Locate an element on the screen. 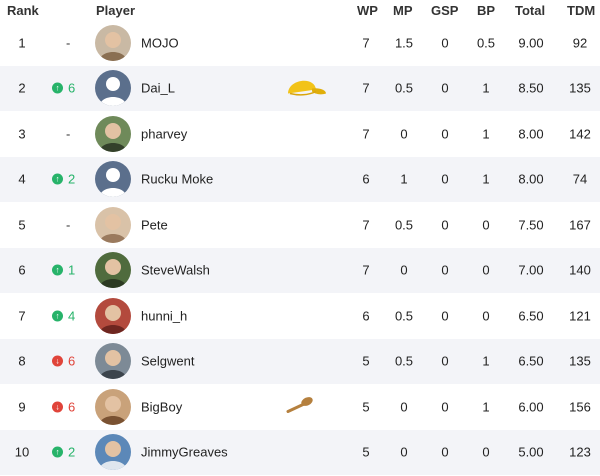 This screenshot has width=600, height=476. player-name: hunni_h is located at coordinates (164, 316).